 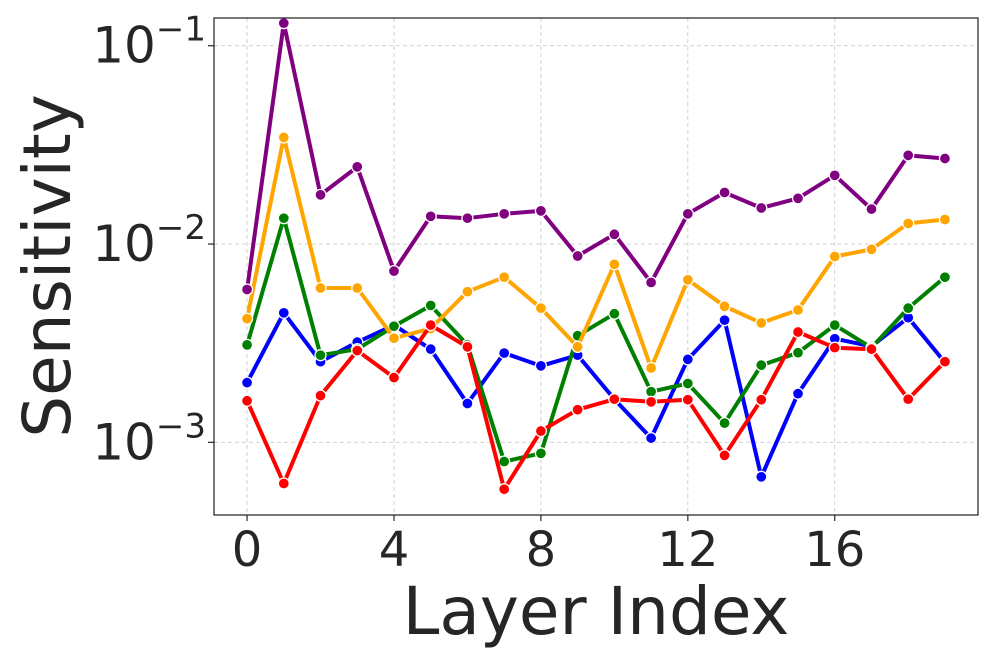 What do you see at coordinates (687, 550) in the screenshot?
I see `x-tick-label: 12` at bounding box center [687, 550].